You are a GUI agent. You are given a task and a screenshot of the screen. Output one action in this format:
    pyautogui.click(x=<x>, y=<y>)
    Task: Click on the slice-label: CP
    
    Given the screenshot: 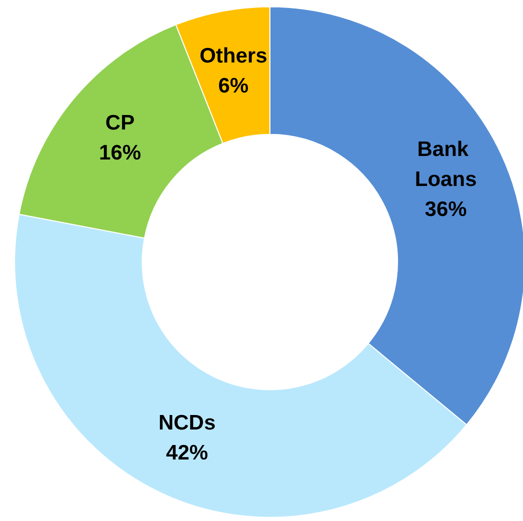 What is the action you would take?
    pyautogui.click(x=120, y=123)
    